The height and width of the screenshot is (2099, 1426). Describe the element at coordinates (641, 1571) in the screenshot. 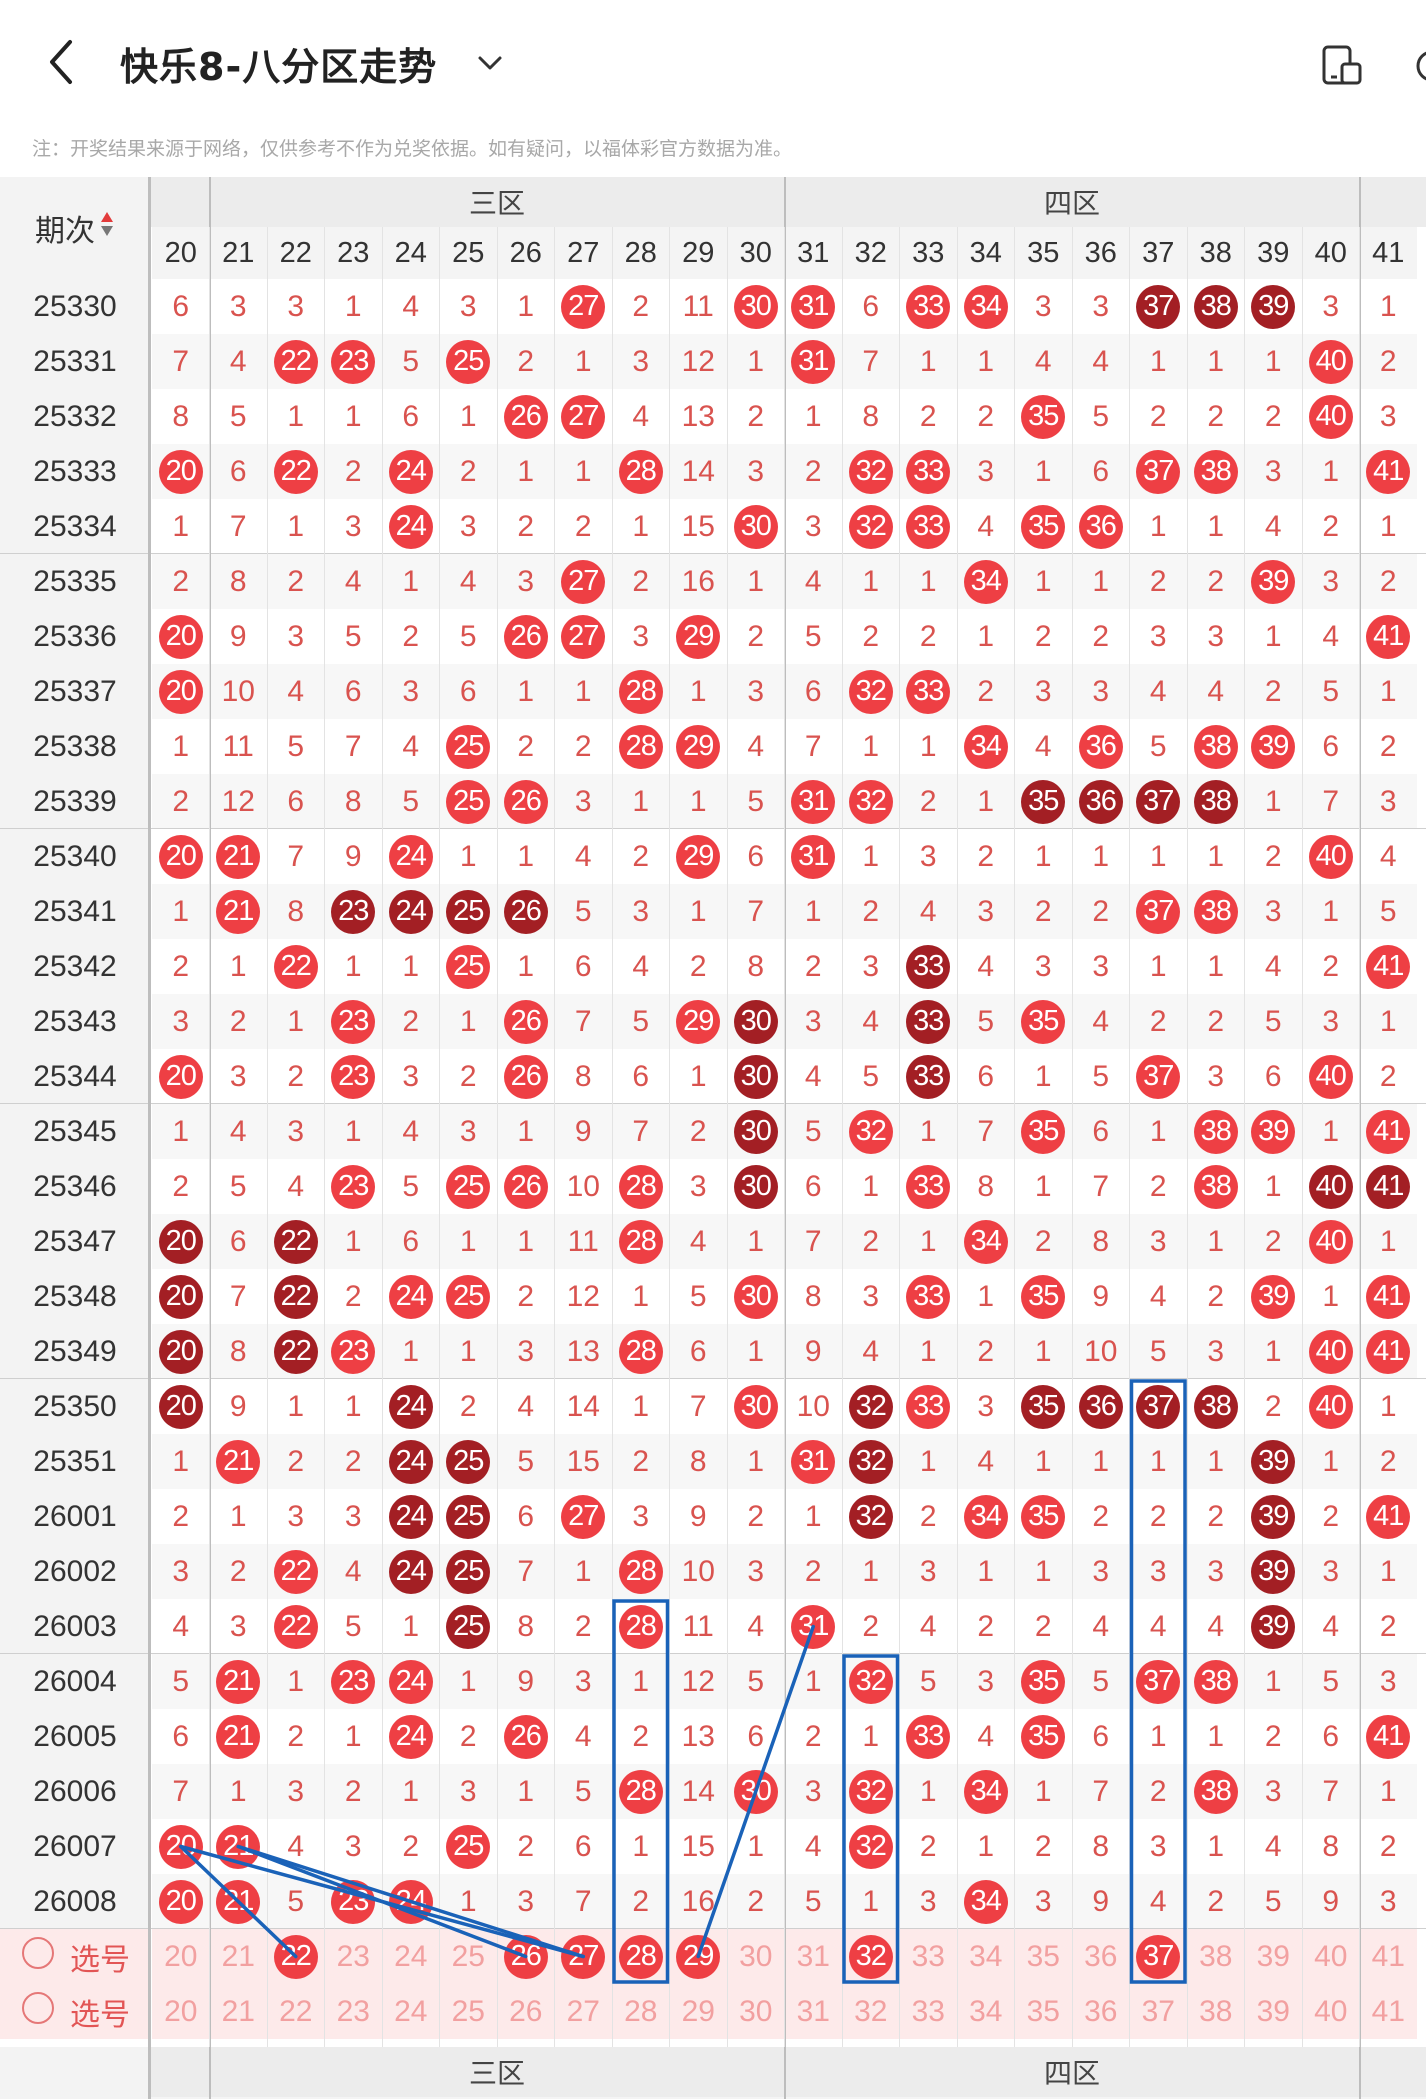

I see `trend-cell: 28` at that location.